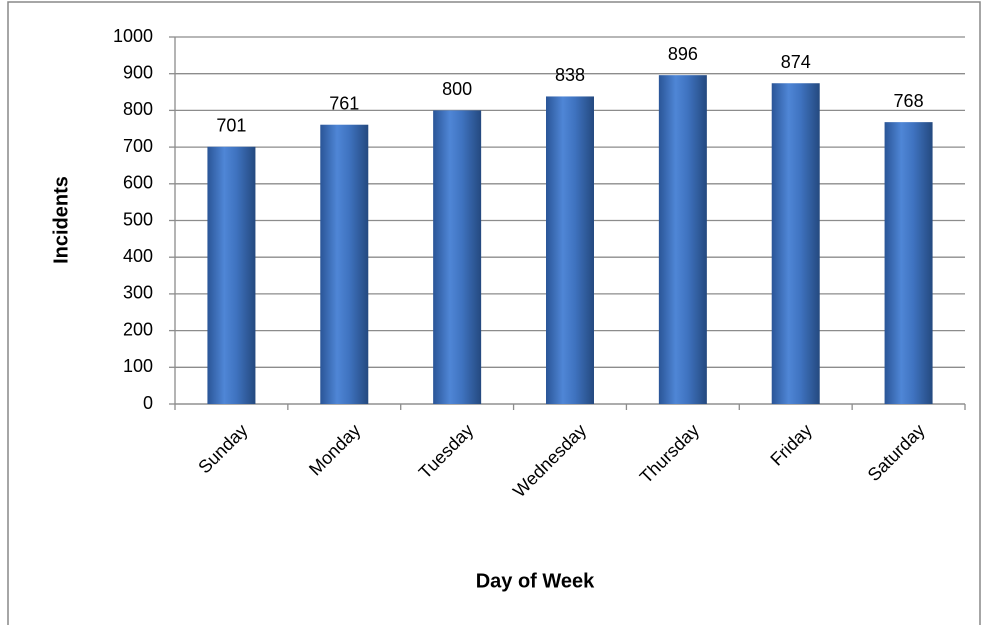  I want to click on data-label: 701, so click(231, 125).